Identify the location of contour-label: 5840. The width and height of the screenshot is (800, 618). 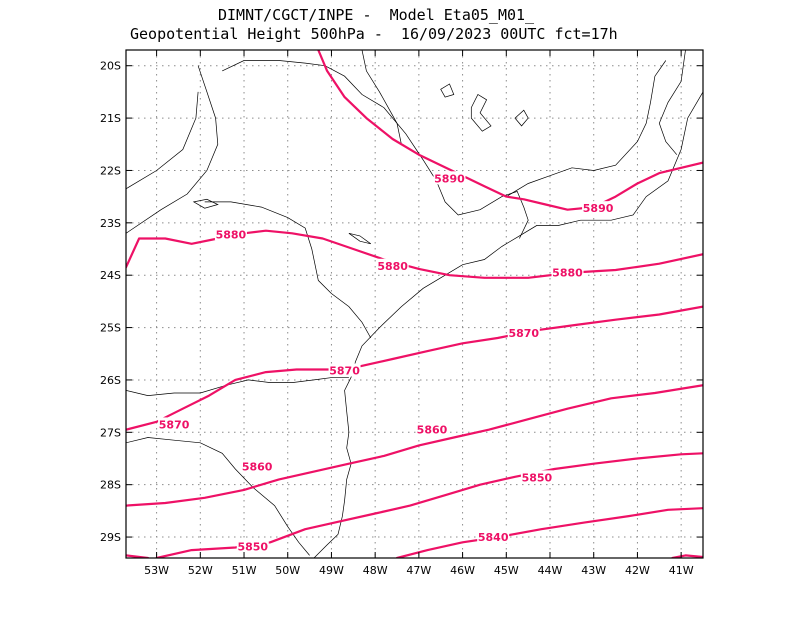
(493, 537).